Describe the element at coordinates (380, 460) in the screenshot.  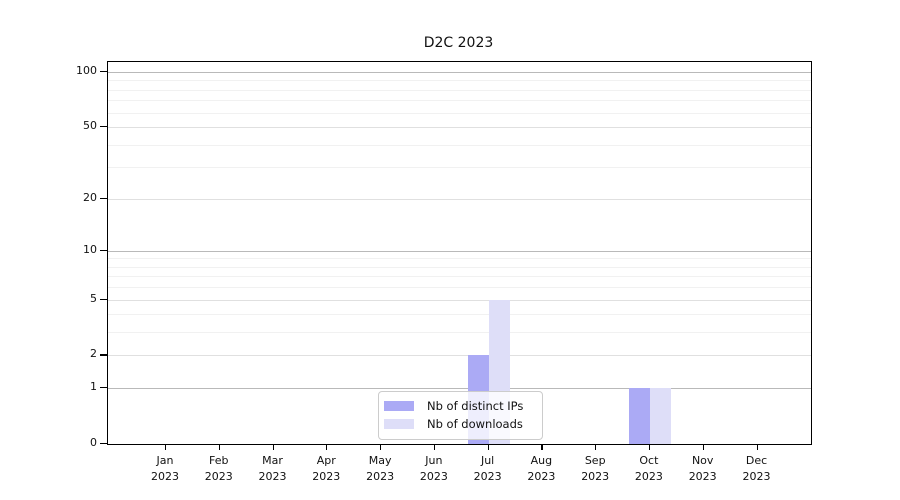
I see `x-tick-month: May` at that location.